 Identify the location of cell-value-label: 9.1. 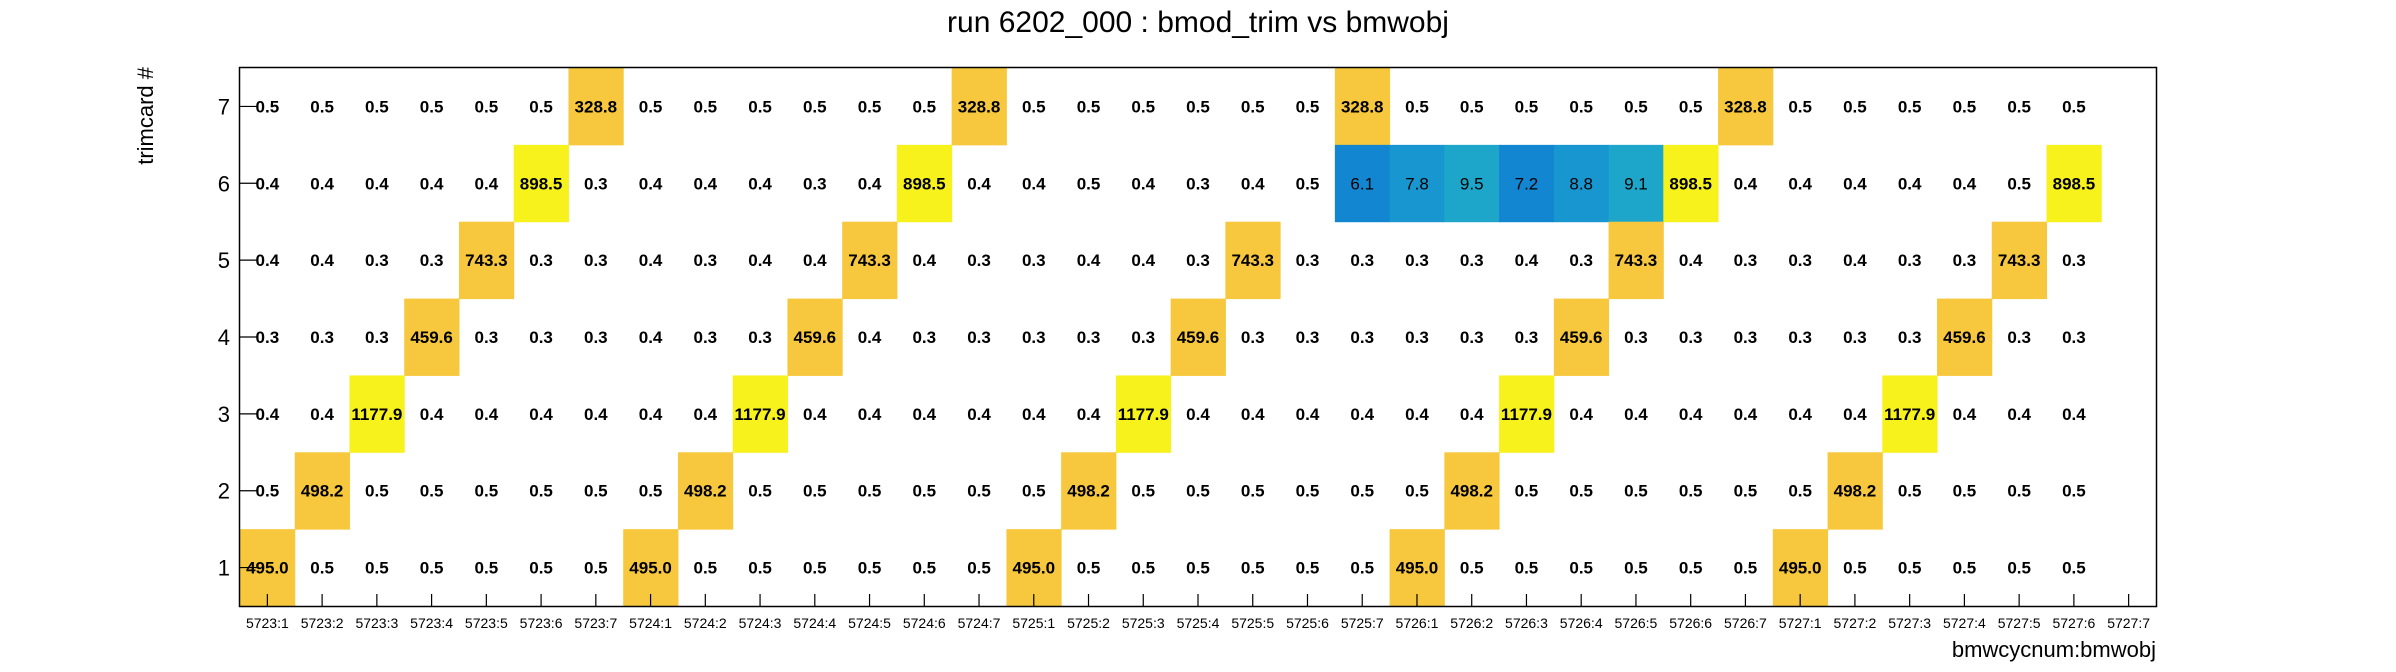
(1636, 183).